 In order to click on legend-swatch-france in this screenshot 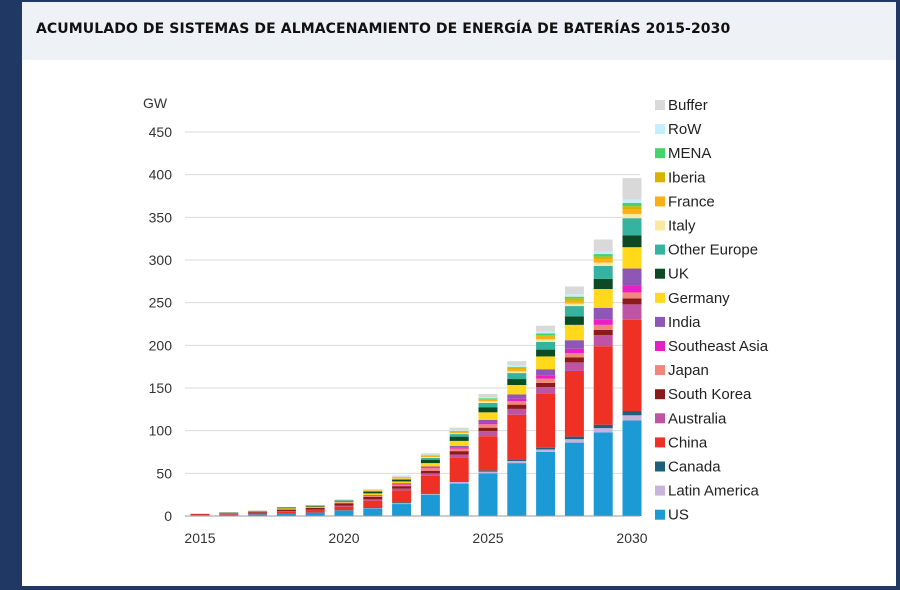, I will do `click(660, 201)`.